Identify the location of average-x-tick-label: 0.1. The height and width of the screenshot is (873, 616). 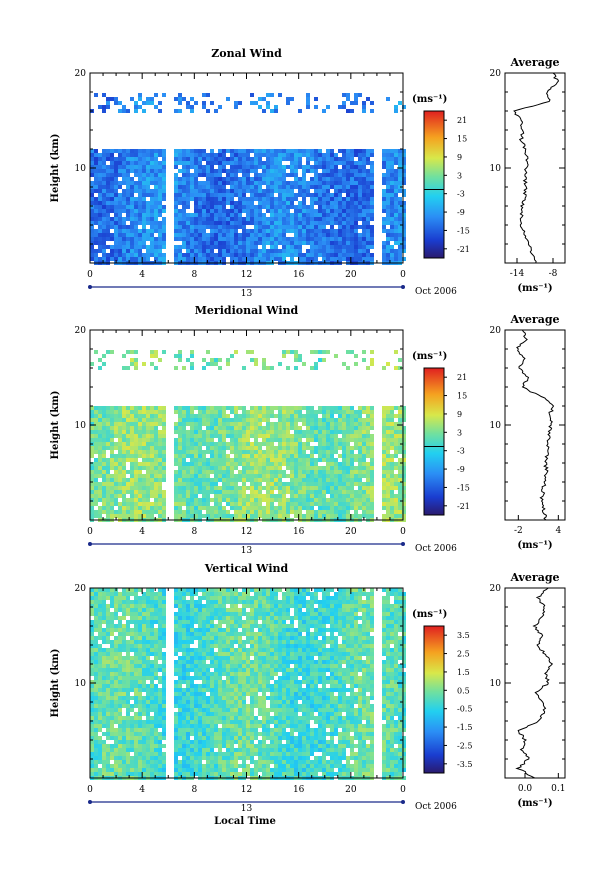
(558, 789).